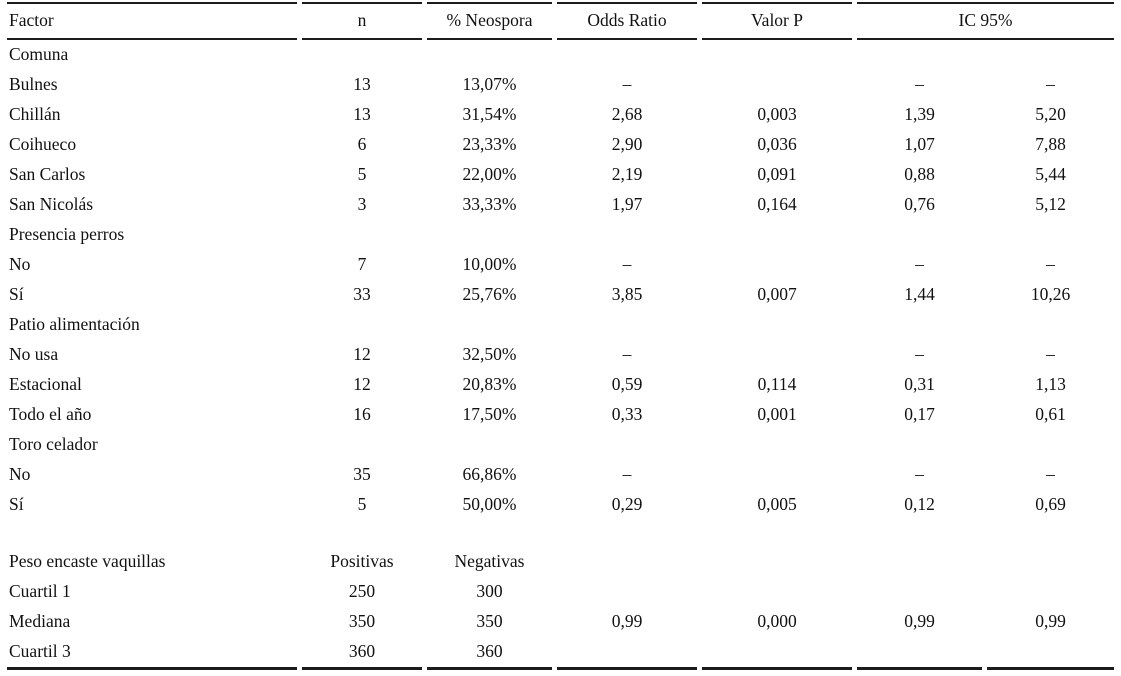 Image resolution: width=1121 pixels, height=676 pixels. What do you see at coordinates (1050, 504) in the screenshot?
I see `cell-ic-upper: 0,69` at bounding box center [1050, 504].